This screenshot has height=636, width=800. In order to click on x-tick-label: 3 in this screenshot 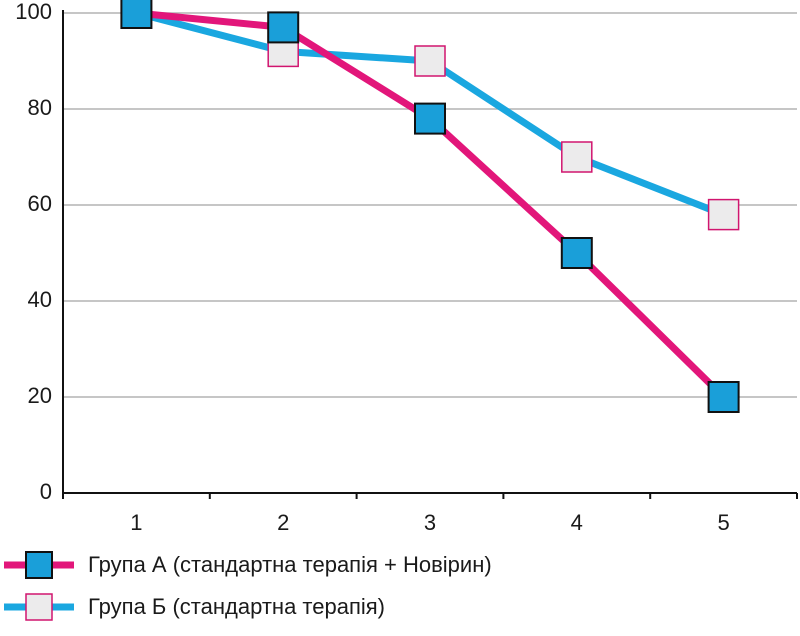, I will do `click(430, 522)`.